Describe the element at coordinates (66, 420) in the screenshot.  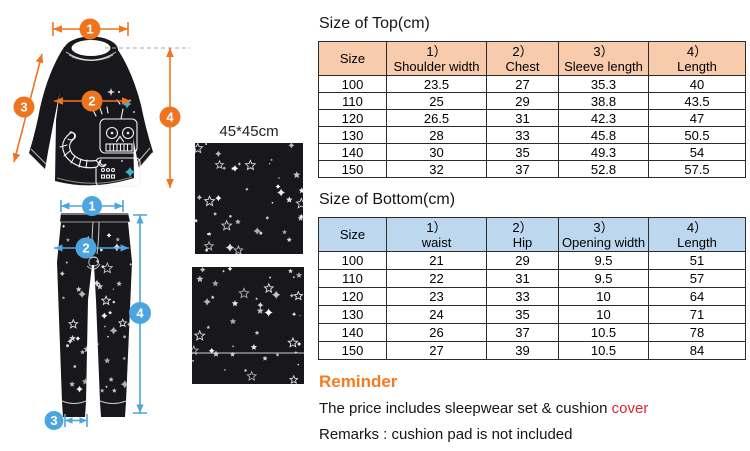
I see `measurement-marker-bottom-3: 3` at that location.